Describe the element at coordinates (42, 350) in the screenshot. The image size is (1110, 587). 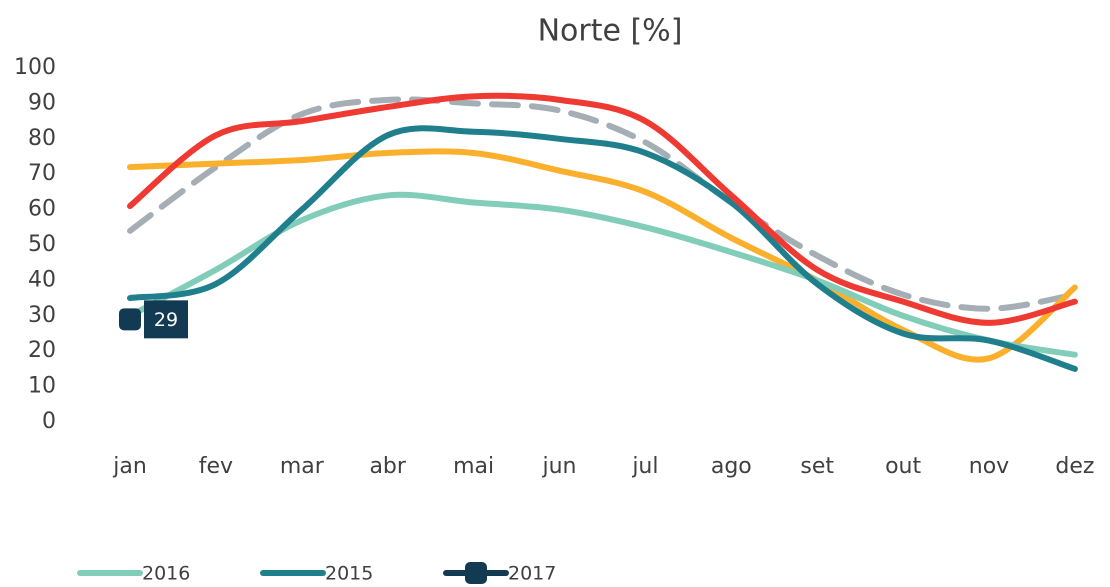
I see `y-tick-label: 20` at that location.